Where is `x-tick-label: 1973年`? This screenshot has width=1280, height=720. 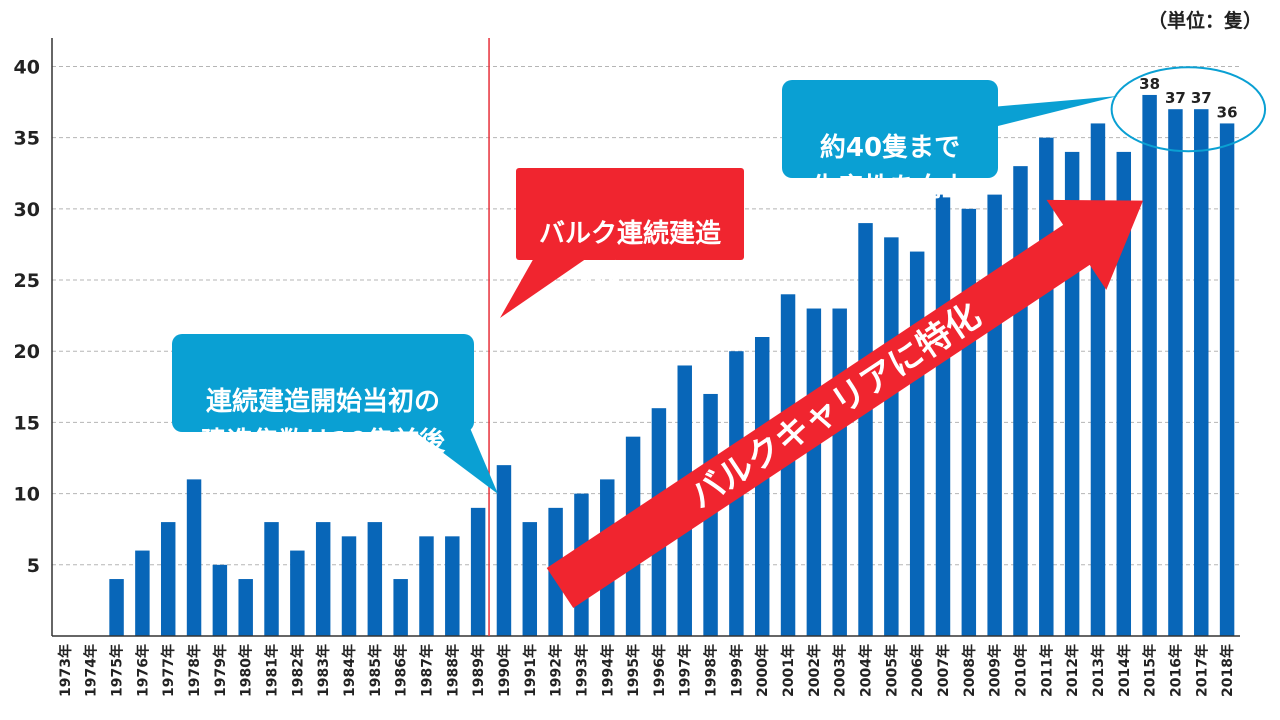 x-tick-label: 1973年 is located at coordinates (65, 670).